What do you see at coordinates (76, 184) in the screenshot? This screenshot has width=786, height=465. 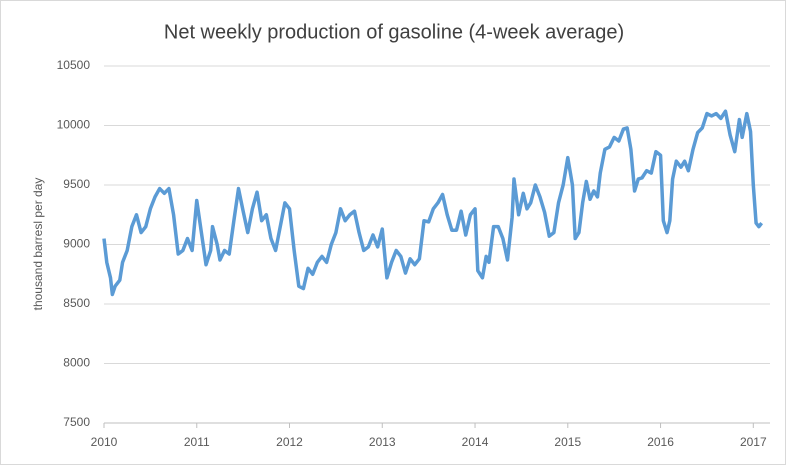 I see `y-tick-label: 9500` at bounding box center [76, 184].